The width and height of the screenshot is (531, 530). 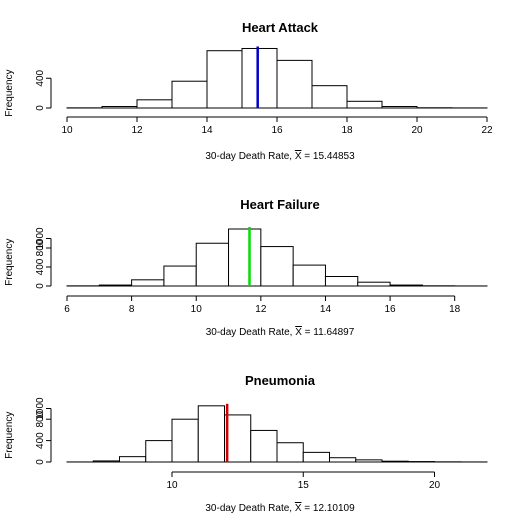 I want to click on chart-title: Heart Failure, so click(x=279, y=204).